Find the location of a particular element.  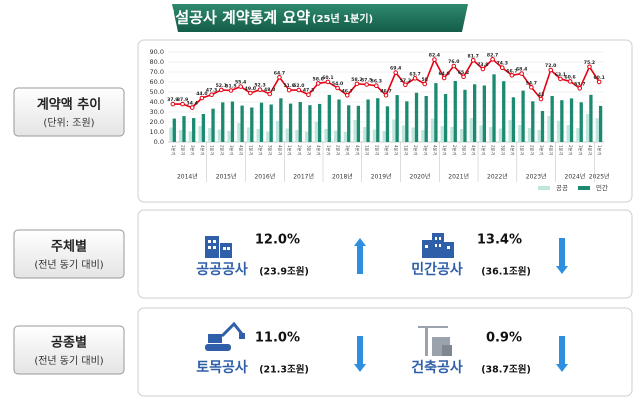

subtitle: (25년 1분기) is located at coordinates (342, 18).